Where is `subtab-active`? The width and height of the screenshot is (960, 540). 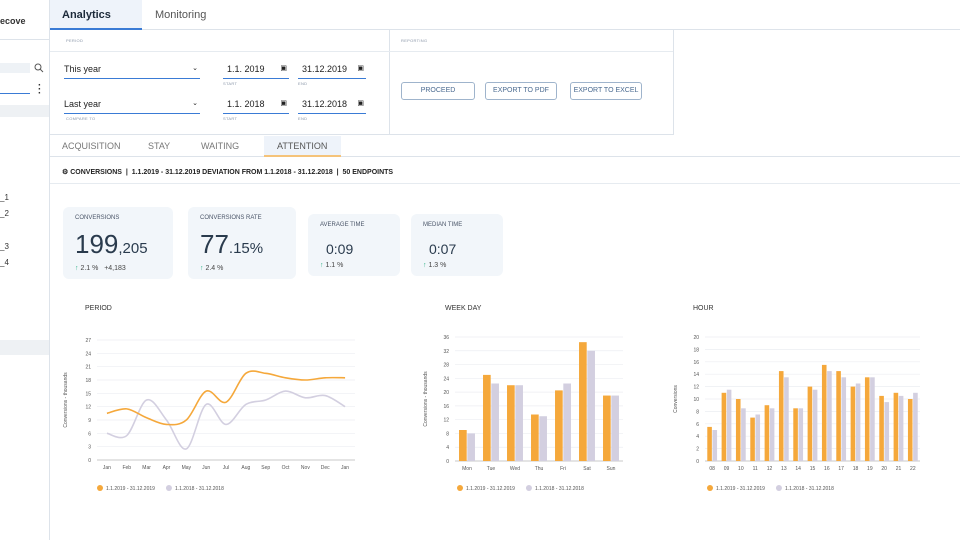 subtab-active is located at coordinates (302, 146).